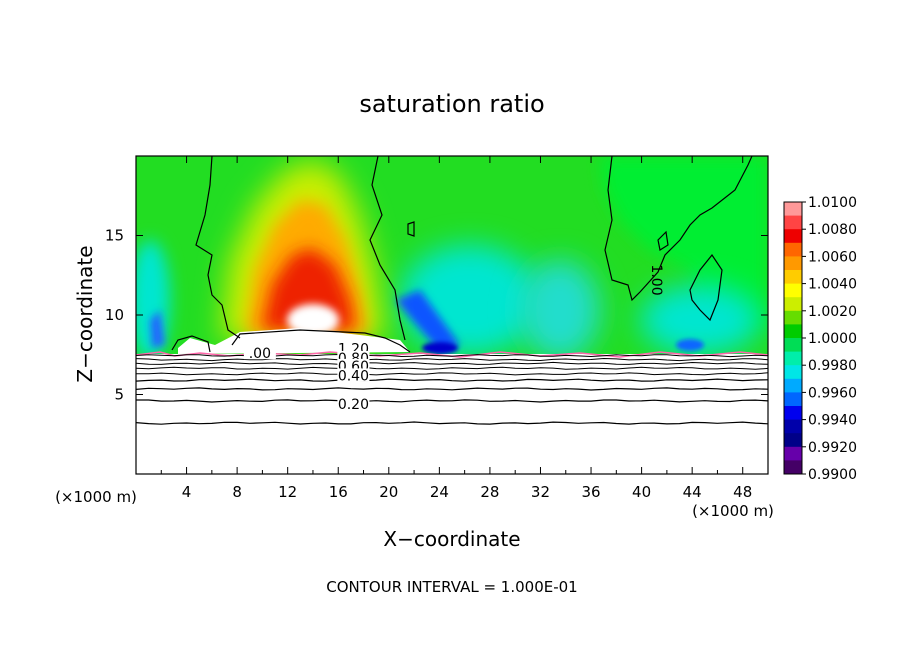  I want to click on contour-label: 1.00, so click(656, 279).